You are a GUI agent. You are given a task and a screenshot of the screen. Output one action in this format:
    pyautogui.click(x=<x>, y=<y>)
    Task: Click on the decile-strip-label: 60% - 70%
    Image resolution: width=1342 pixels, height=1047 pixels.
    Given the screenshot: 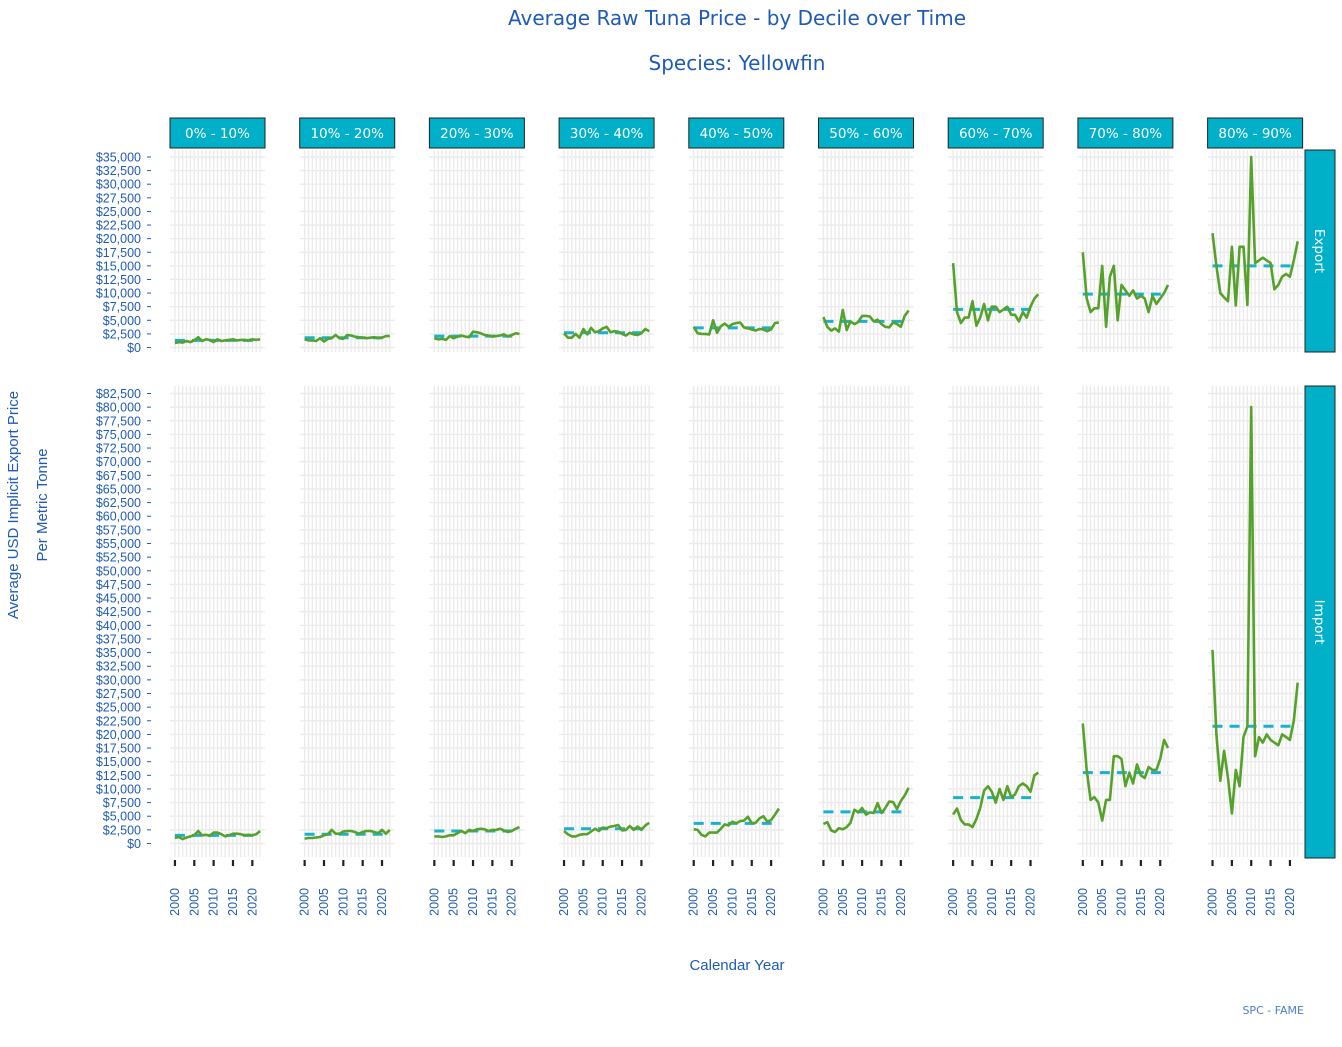 What is the action you would take?
    pyautogui.click(x=996, y=134)
    